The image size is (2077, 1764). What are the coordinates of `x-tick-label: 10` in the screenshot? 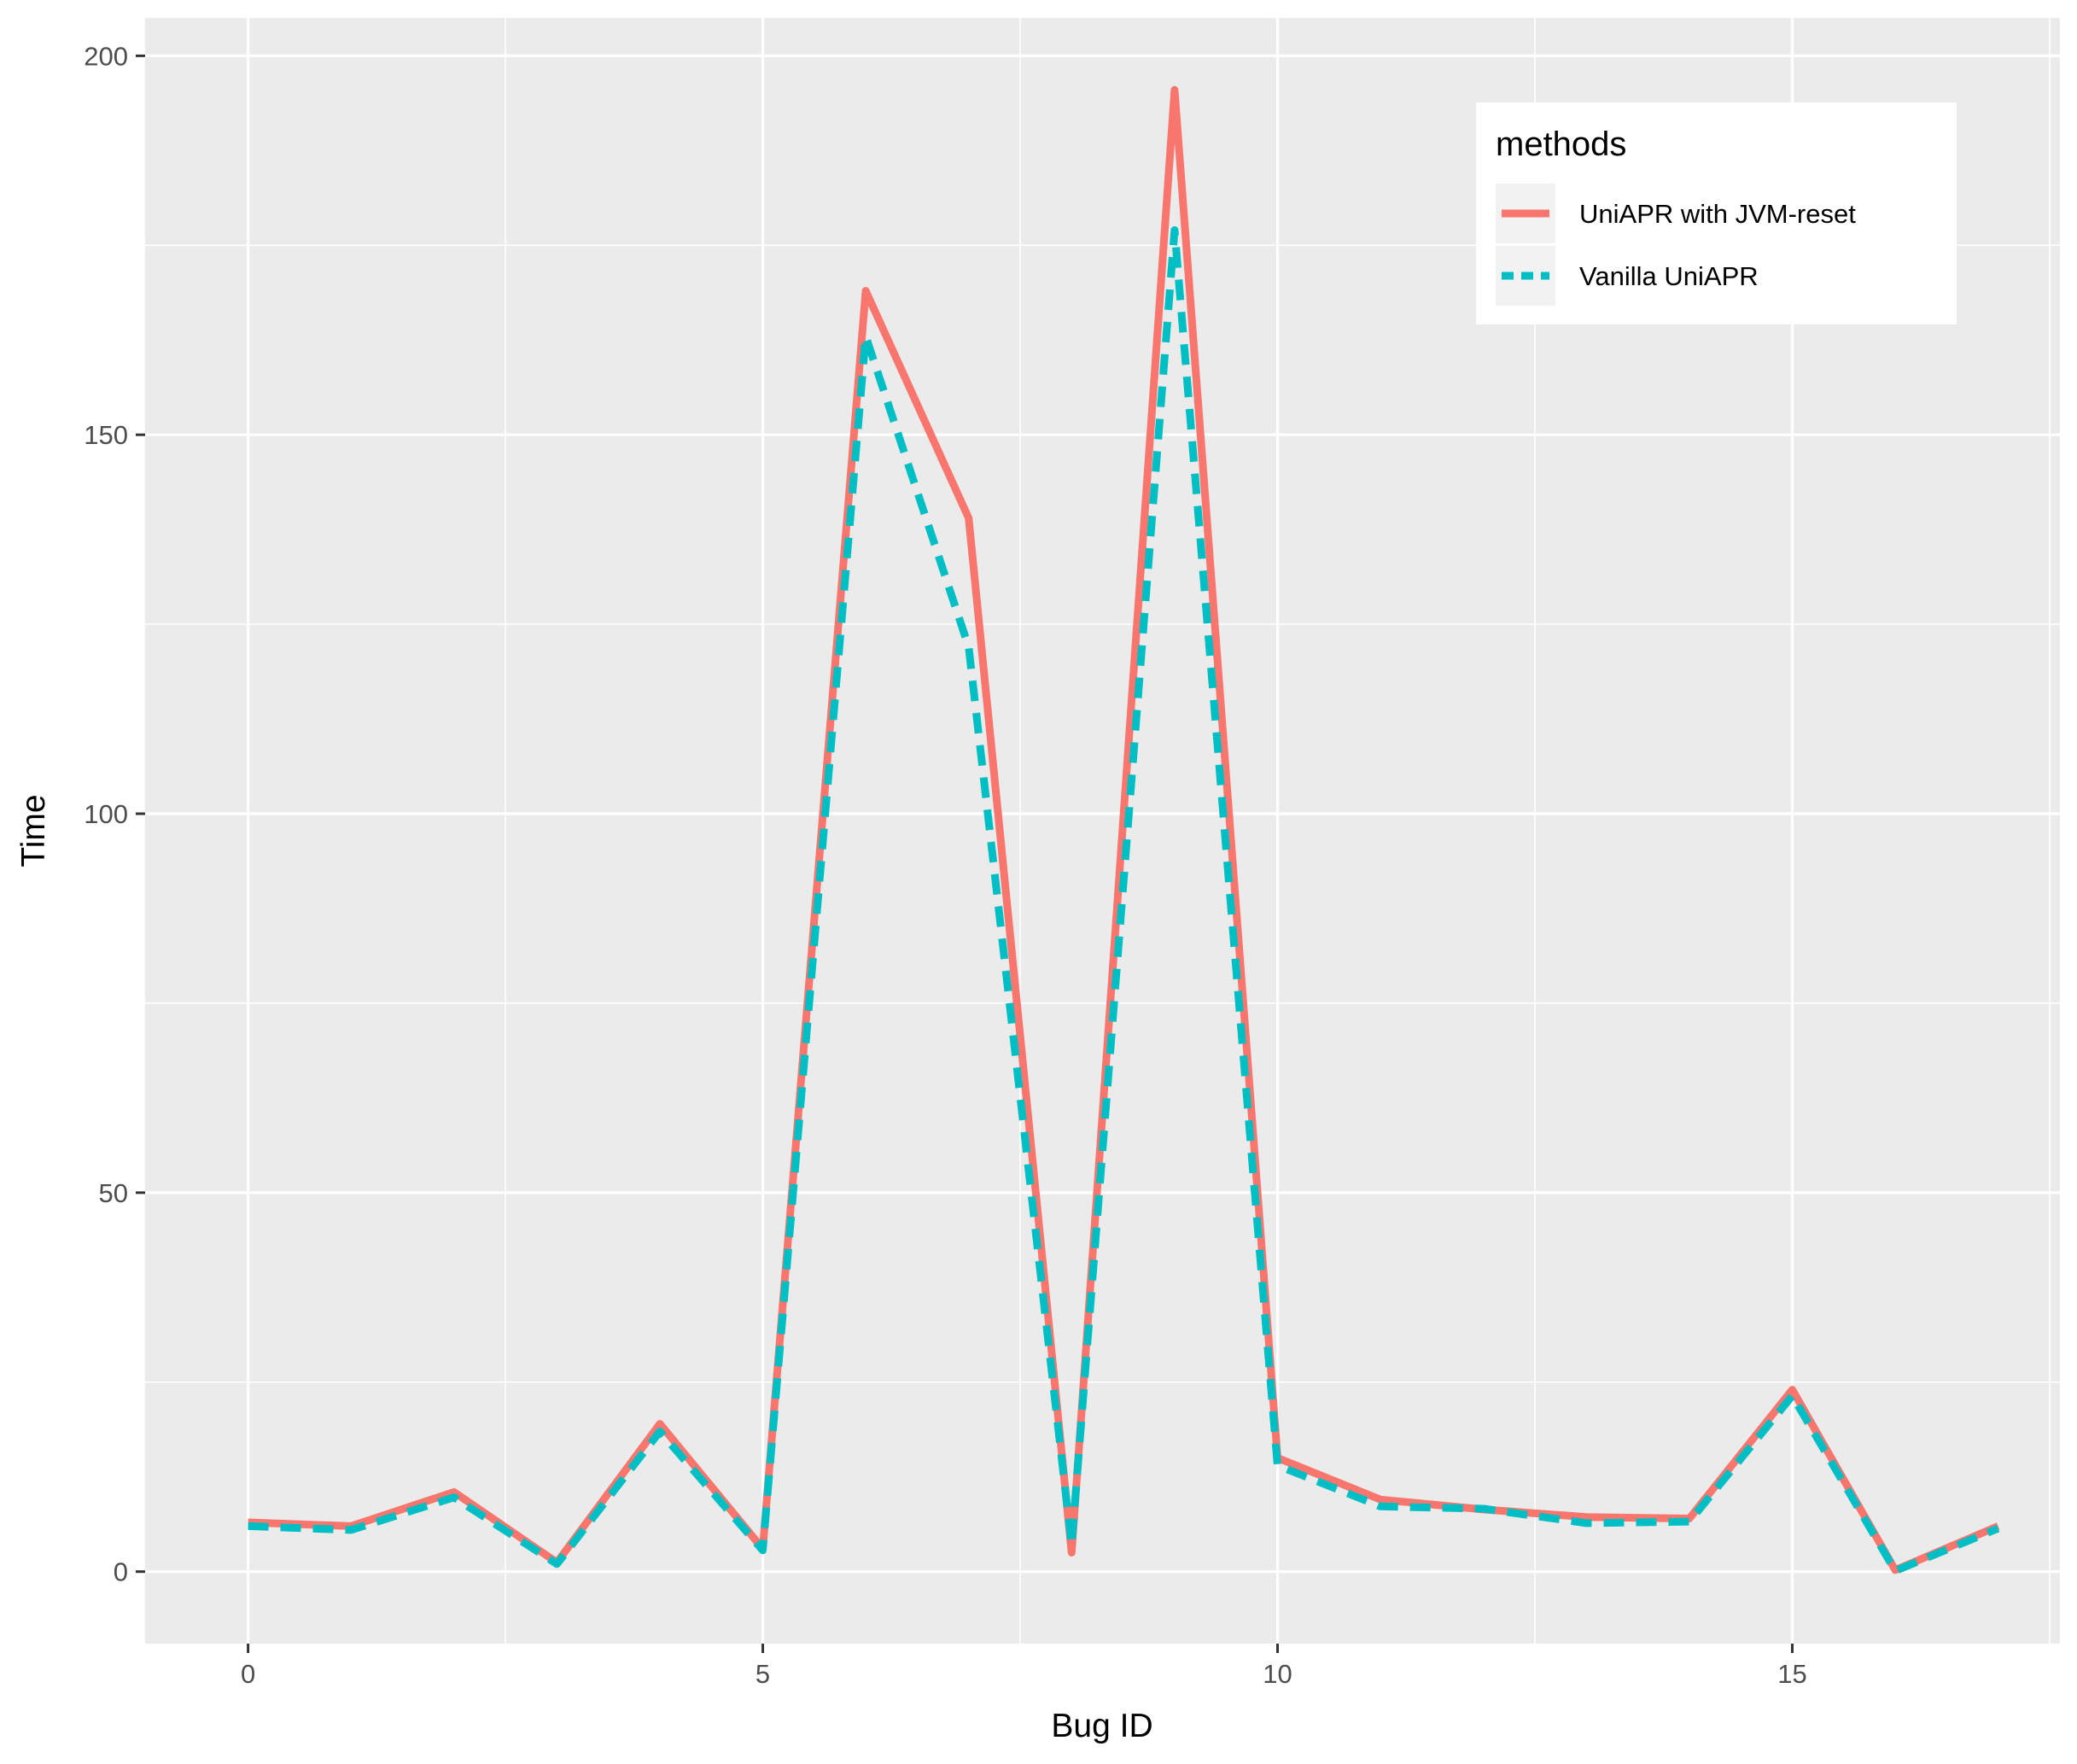 It's located at (1277, 1674).